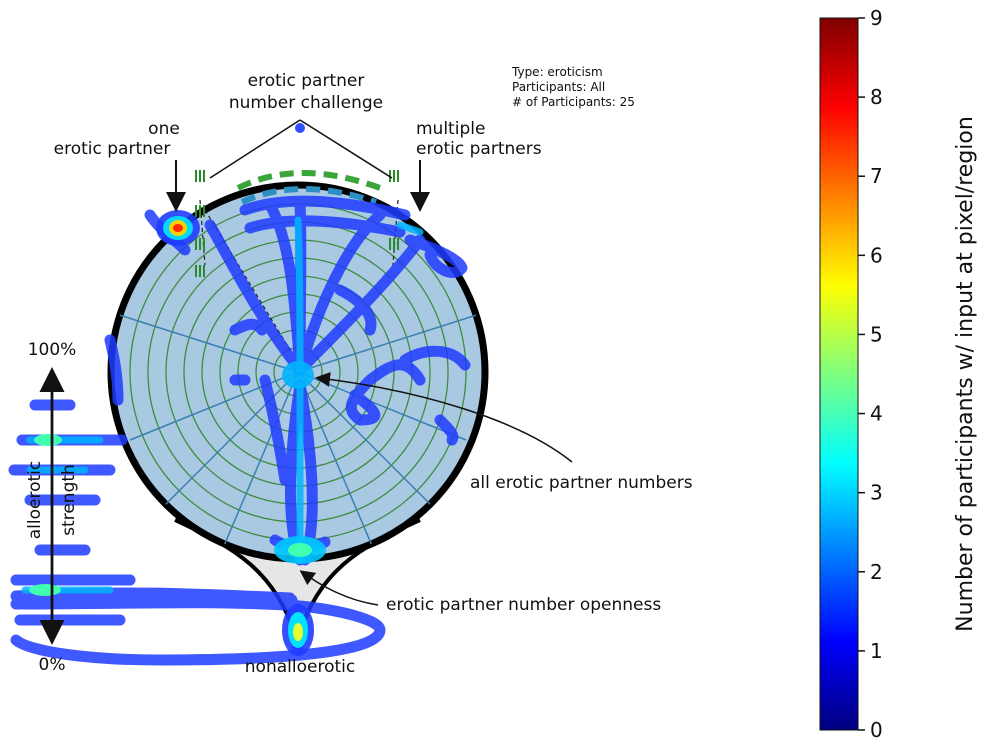 This screenshot has width=982, height=742. Describe the element at coordinates (876, 255) in the screenshot. I see `colorbar-tick-label: 6` at that location.